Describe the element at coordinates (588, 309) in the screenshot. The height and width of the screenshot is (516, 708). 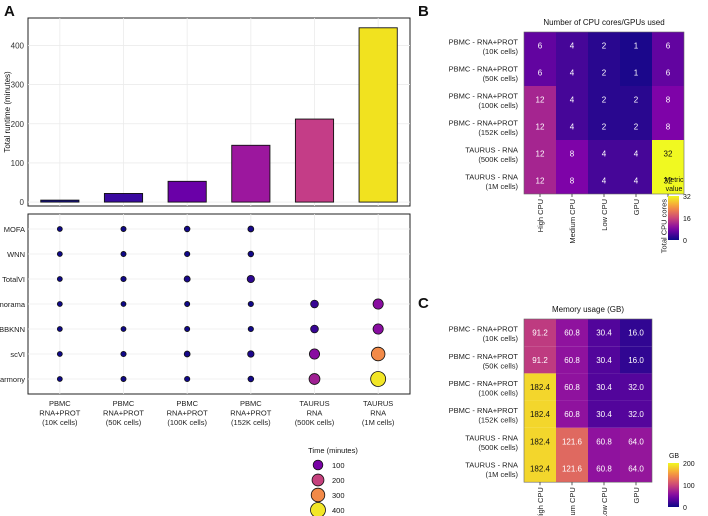
I see `heatmap-title: Memory usage (GB)` at that location.